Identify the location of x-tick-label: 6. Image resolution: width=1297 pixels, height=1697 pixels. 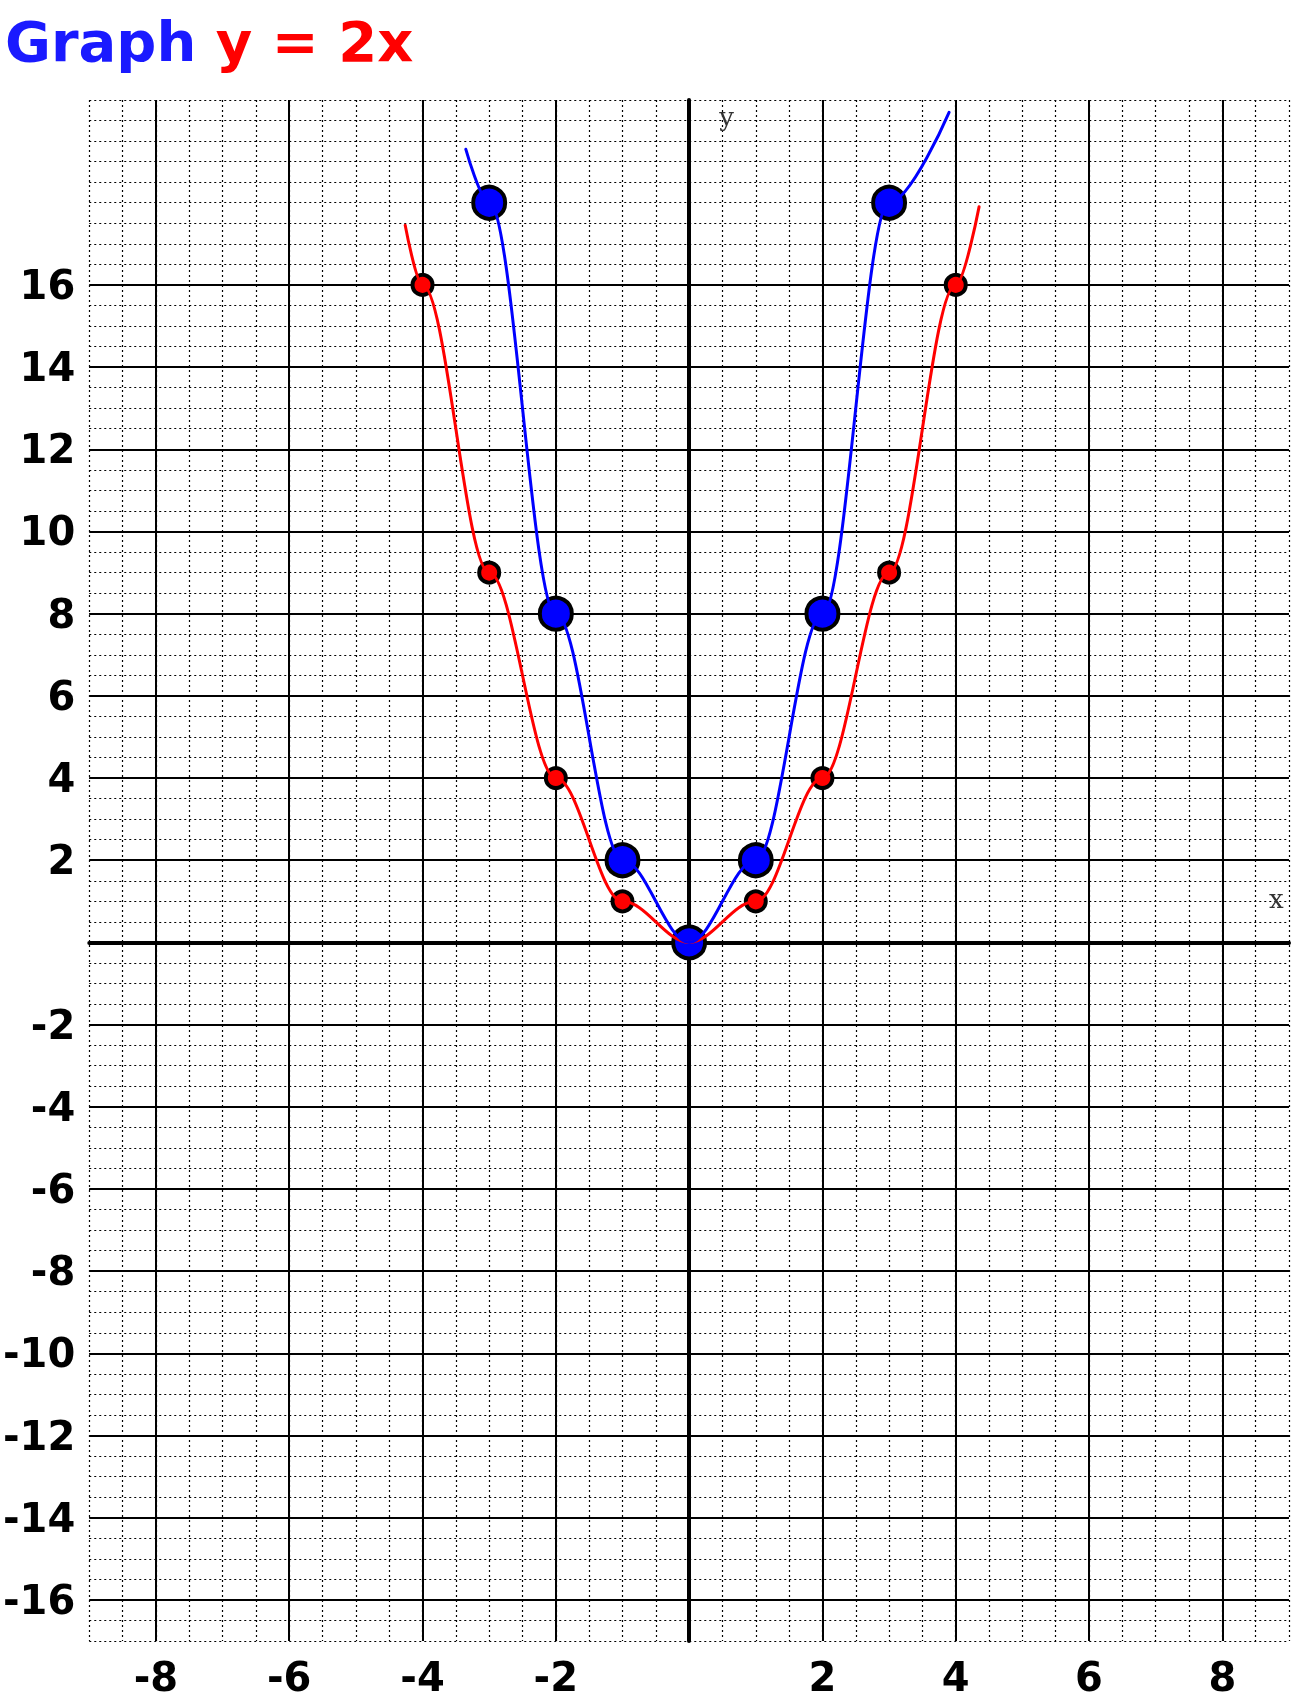
(1089, 1675).